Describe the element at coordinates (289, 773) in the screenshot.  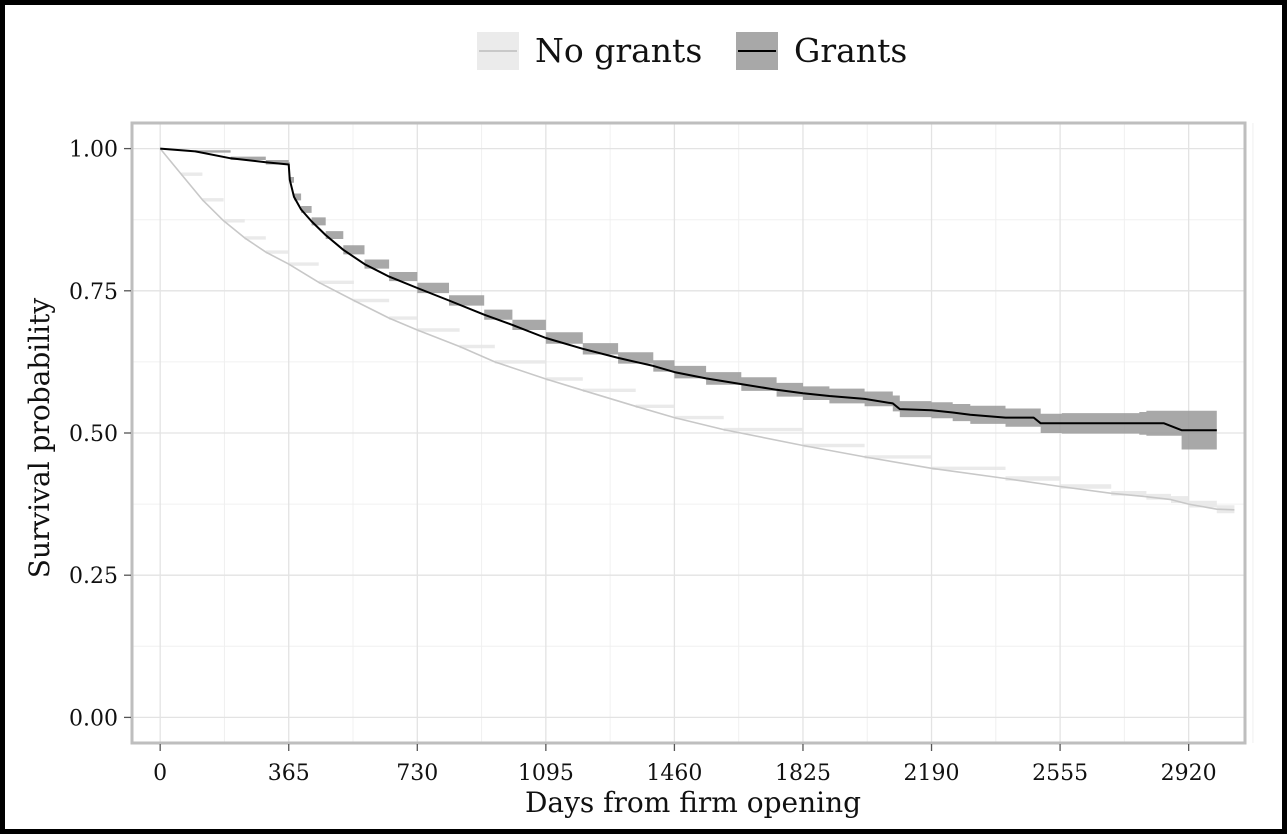
I see `x-tick-label: 365` at that location.